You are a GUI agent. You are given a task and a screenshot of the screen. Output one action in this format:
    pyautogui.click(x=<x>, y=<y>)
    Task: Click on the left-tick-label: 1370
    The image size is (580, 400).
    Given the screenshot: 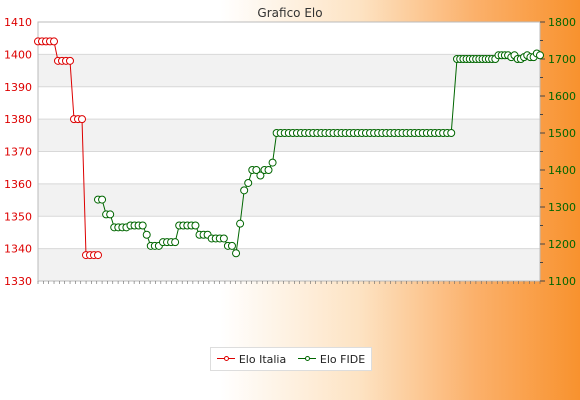 What is the action you would take?
    pyautogui.click(x=18, y=152)
    